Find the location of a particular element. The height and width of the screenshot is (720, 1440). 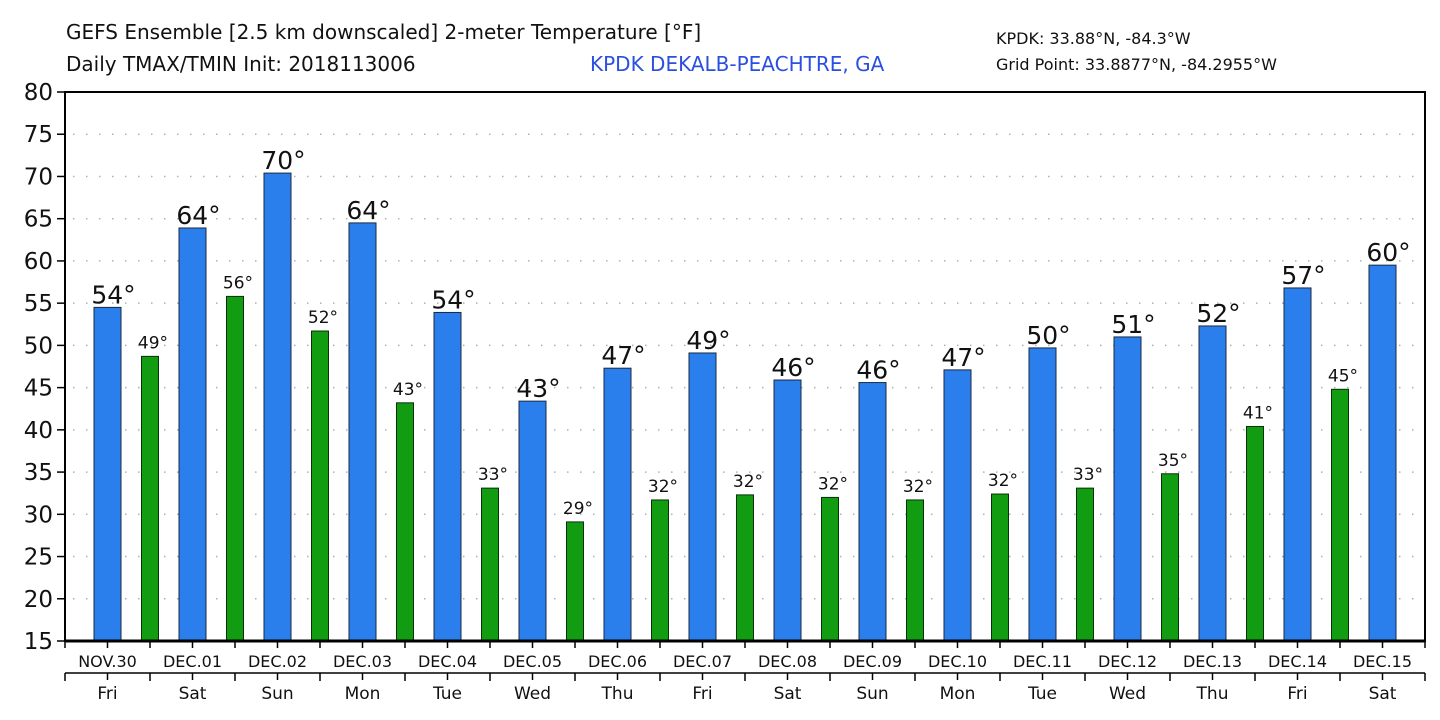

y-tick-label: 25 is located at coordinates (38, 558).